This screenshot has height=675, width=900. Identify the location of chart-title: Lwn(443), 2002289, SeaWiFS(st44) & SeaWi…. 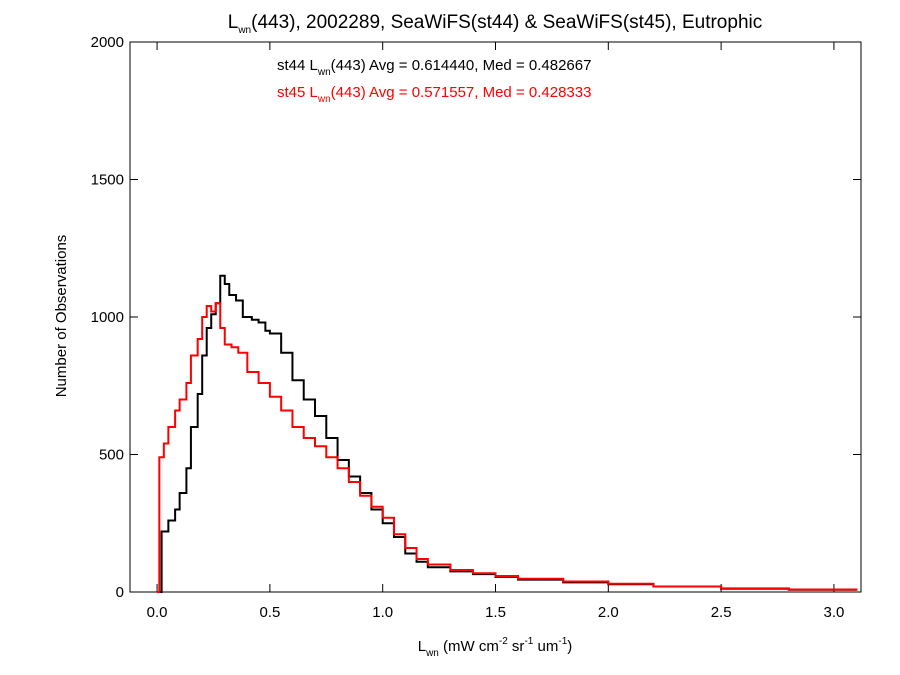
(495, 24).